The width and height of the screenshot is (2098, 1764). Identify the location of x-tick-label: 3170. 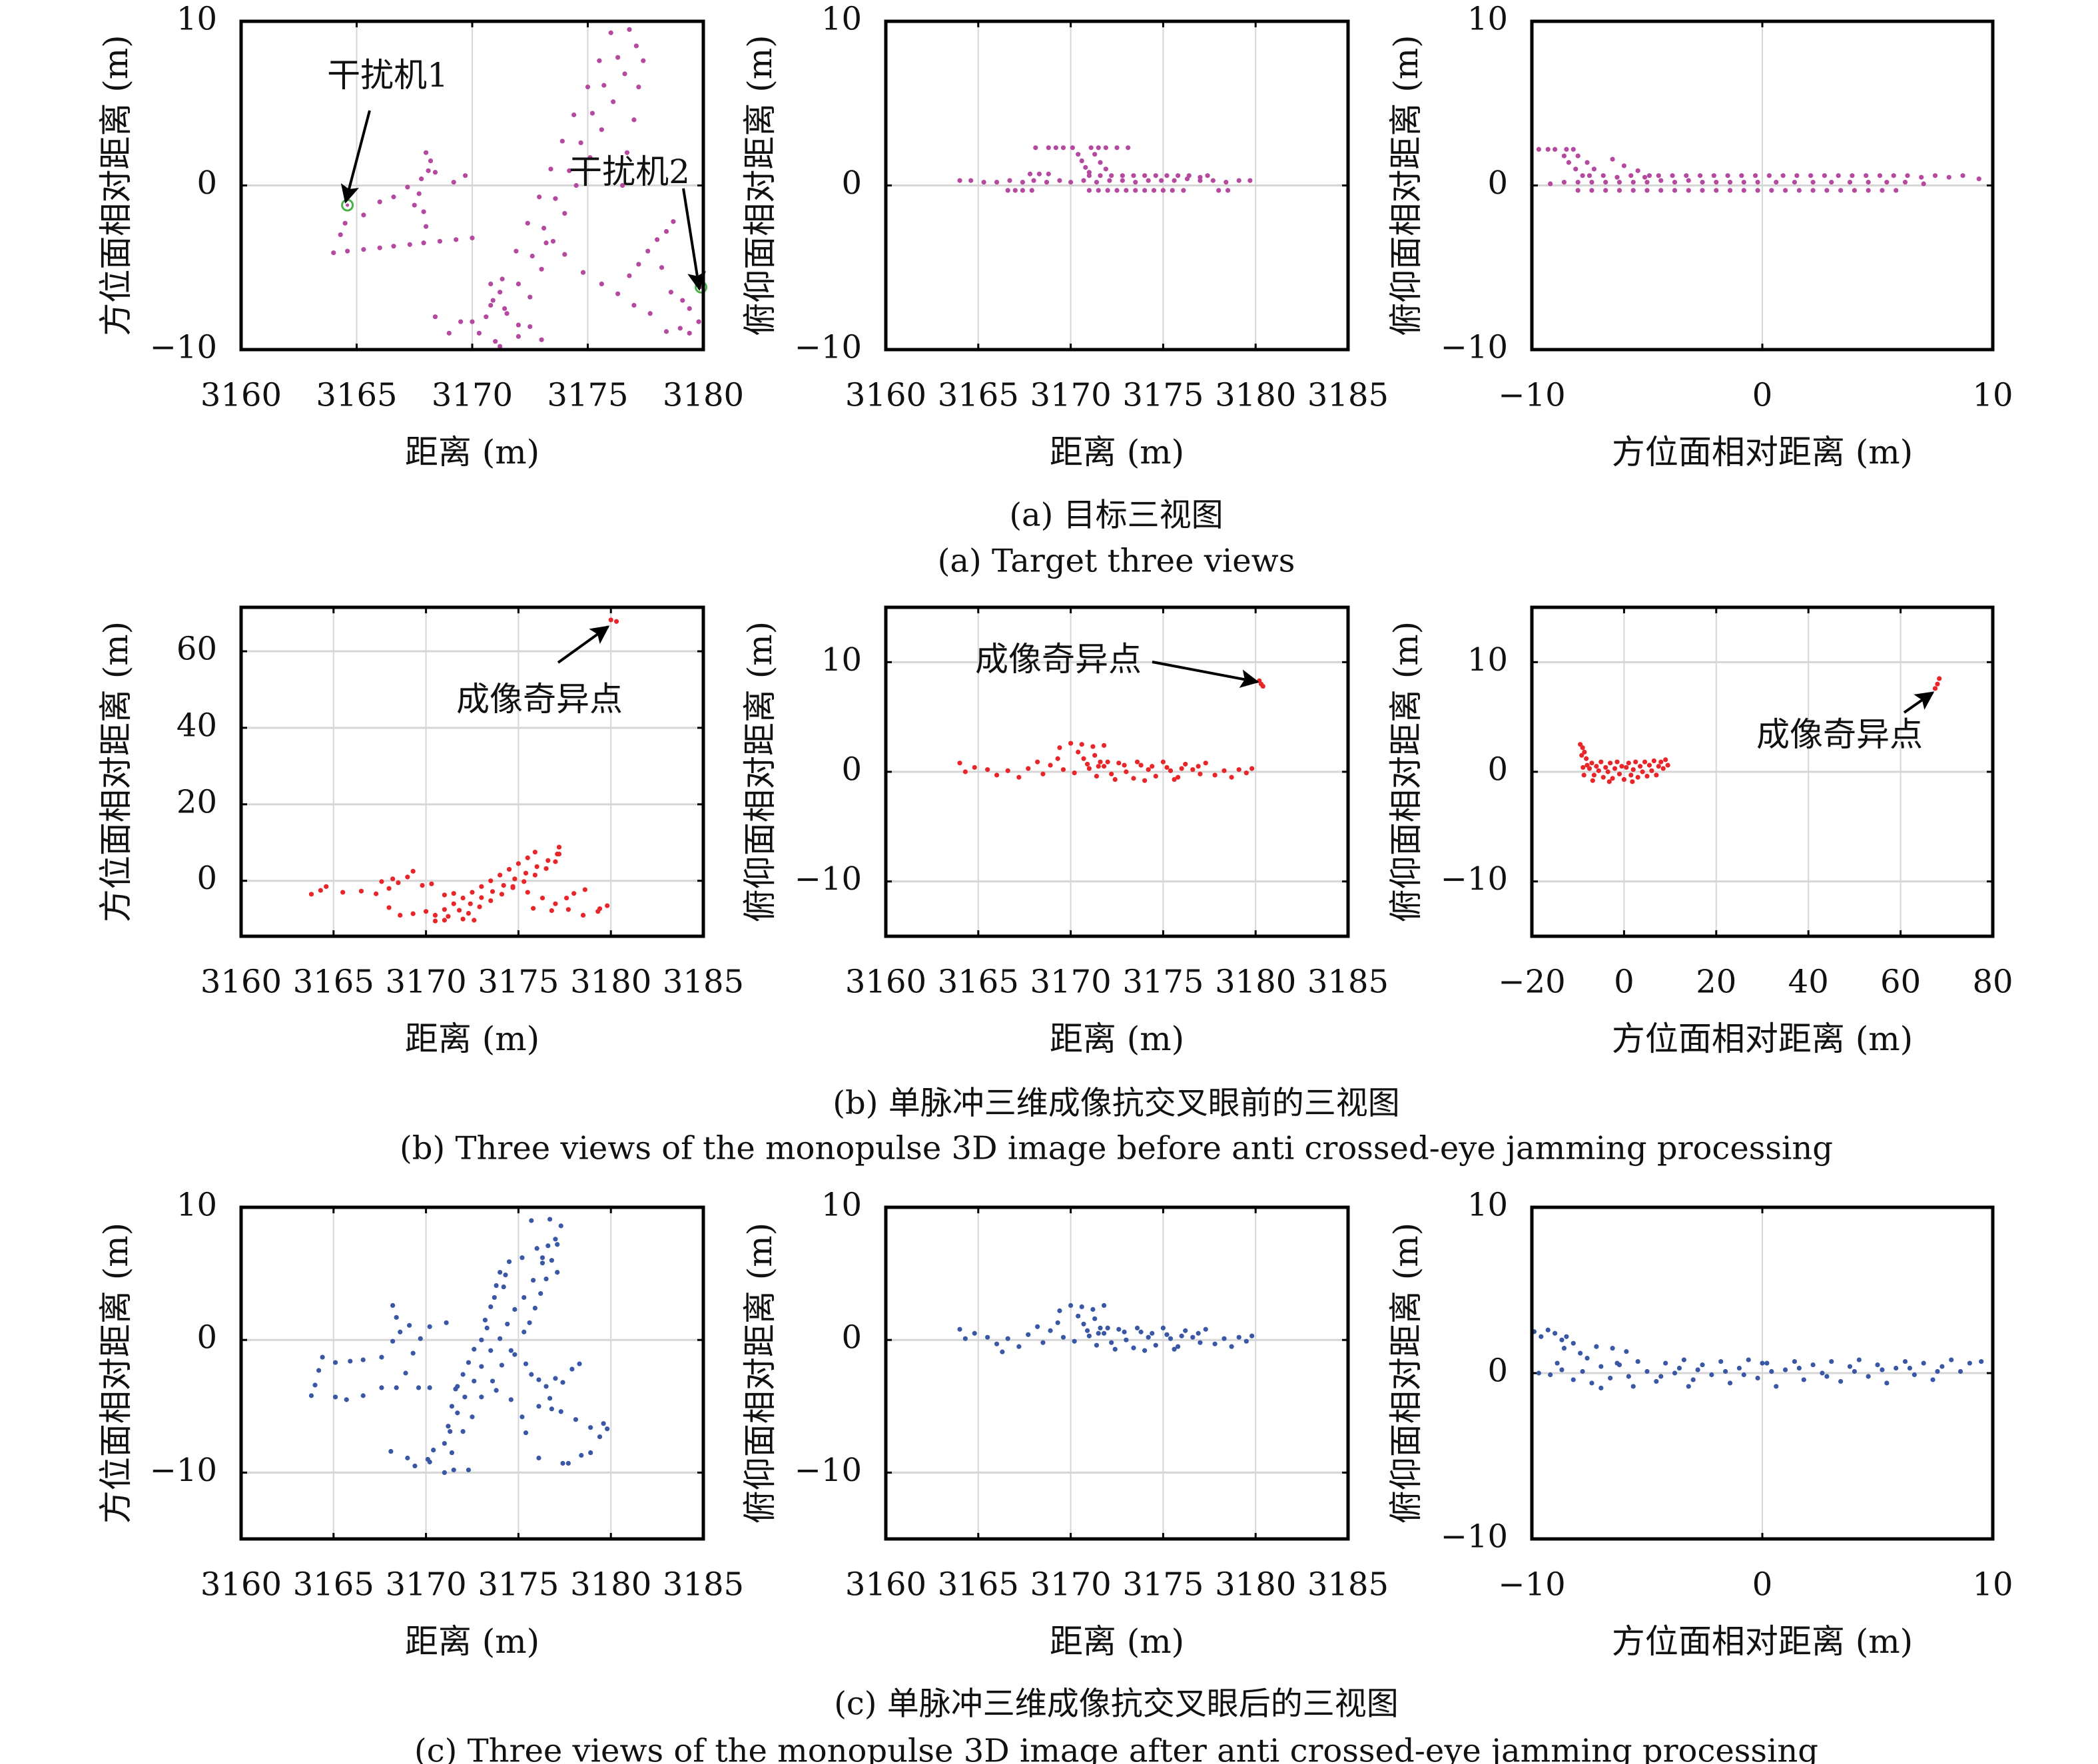
(1071, 1585).